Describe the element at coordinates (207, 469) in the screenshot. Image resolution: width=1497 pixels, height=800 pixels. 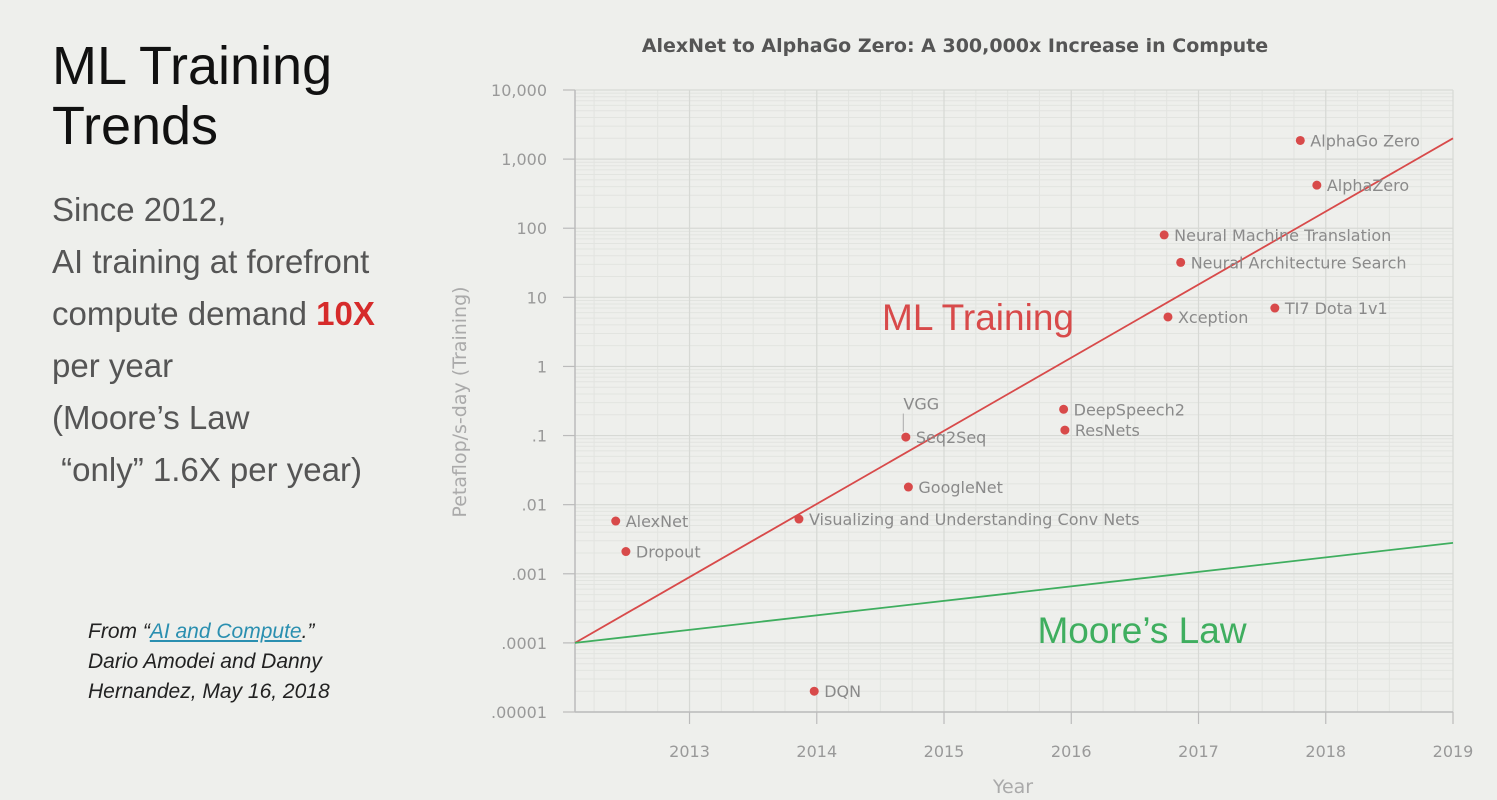
I see `body-line-6: “only” 1.6X per year)` at that location.